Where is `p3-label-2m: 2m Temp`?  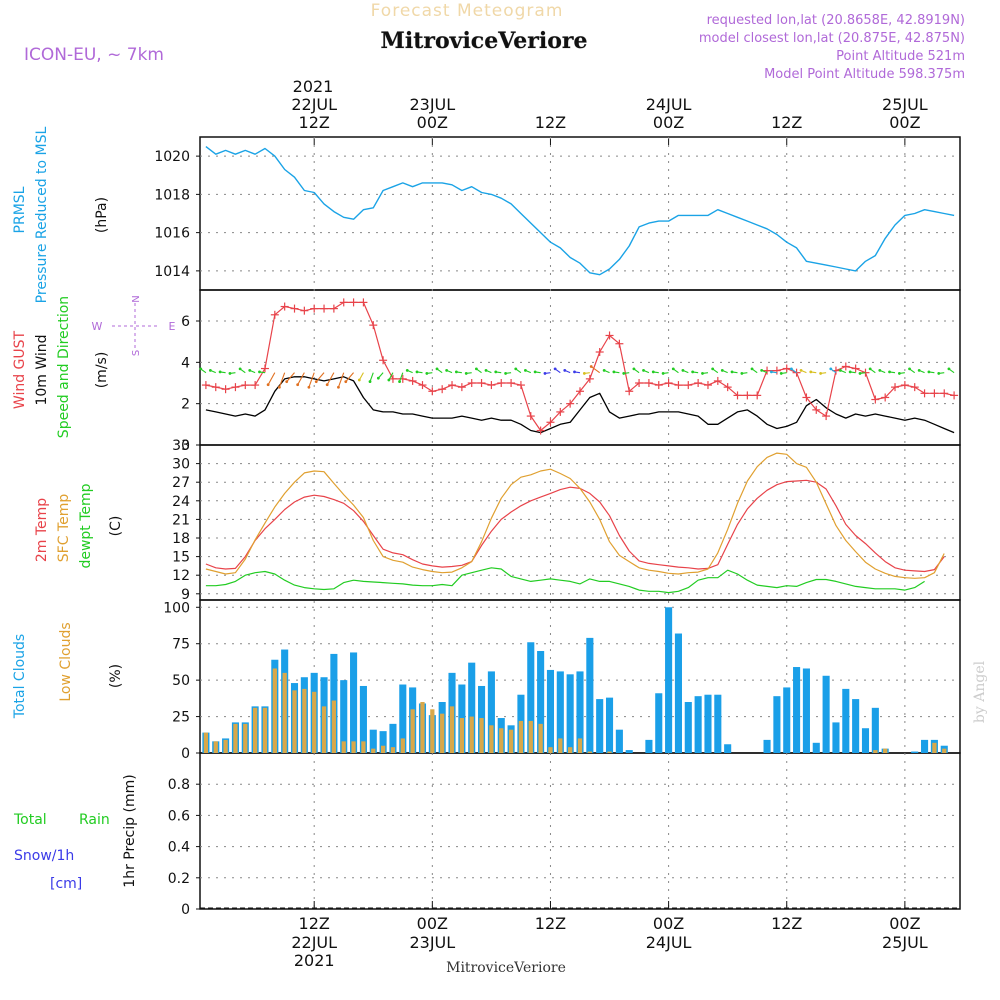 p3-label-2m: 2m Temp is located at coordinates (42, 530).